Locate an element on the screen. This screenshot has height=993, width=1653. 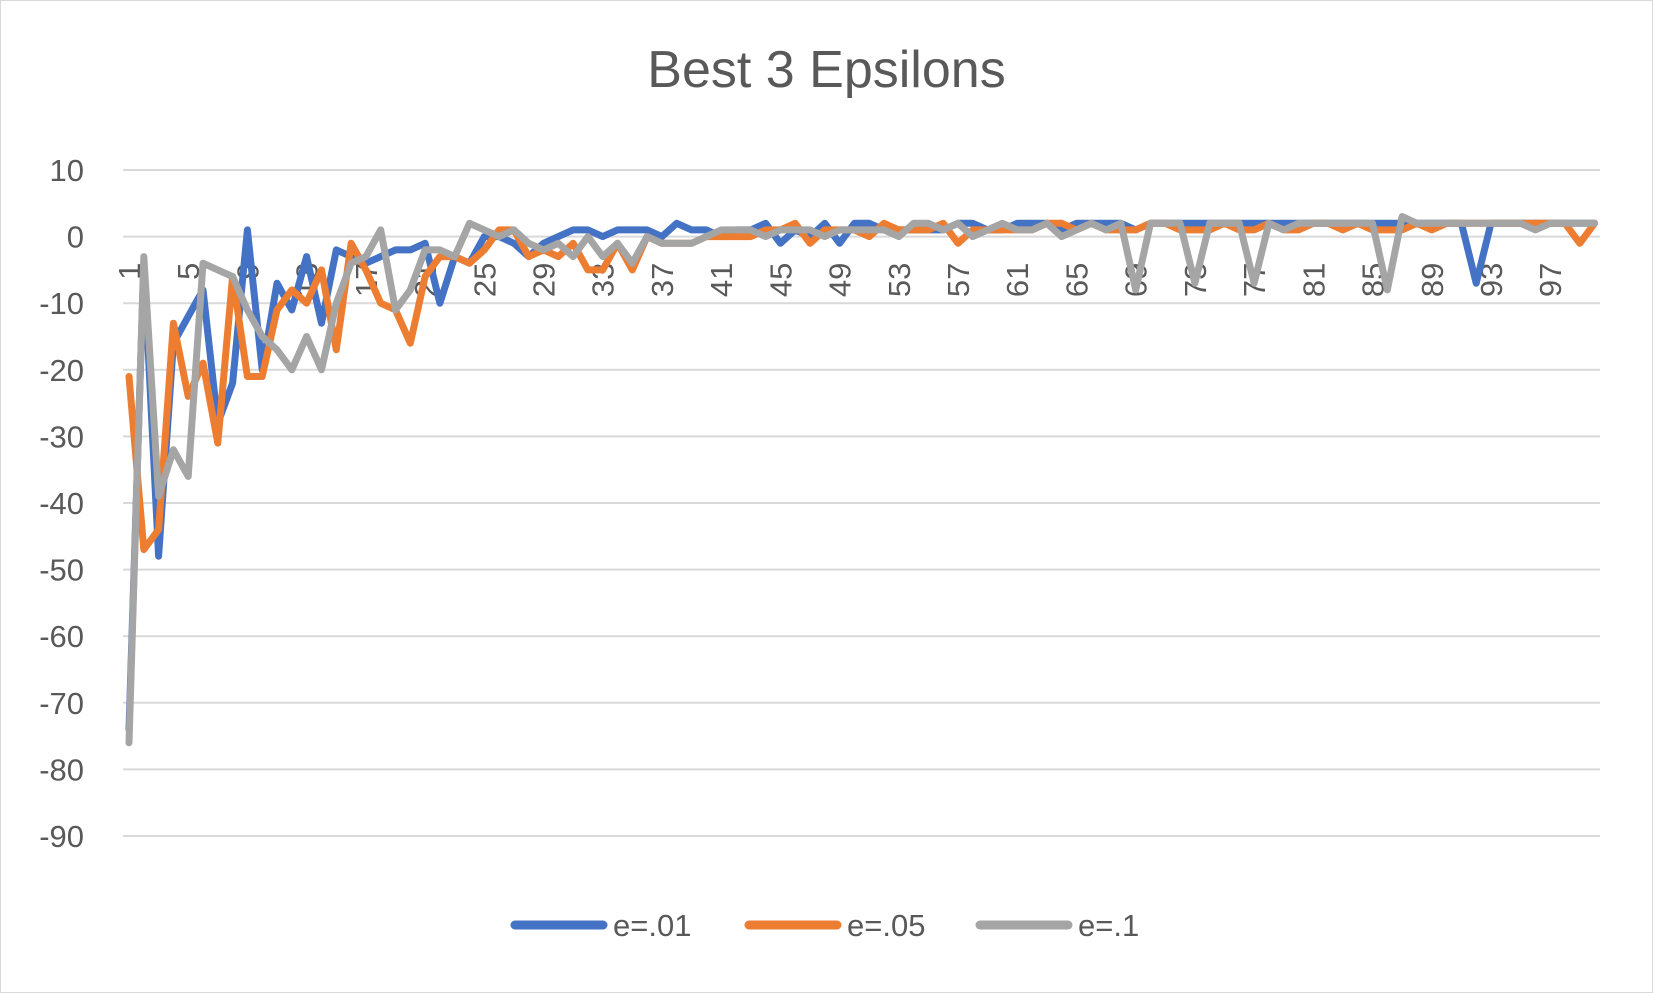
legend: e=.01 e=.05 e=.1 is located at coordinates (824, 925).